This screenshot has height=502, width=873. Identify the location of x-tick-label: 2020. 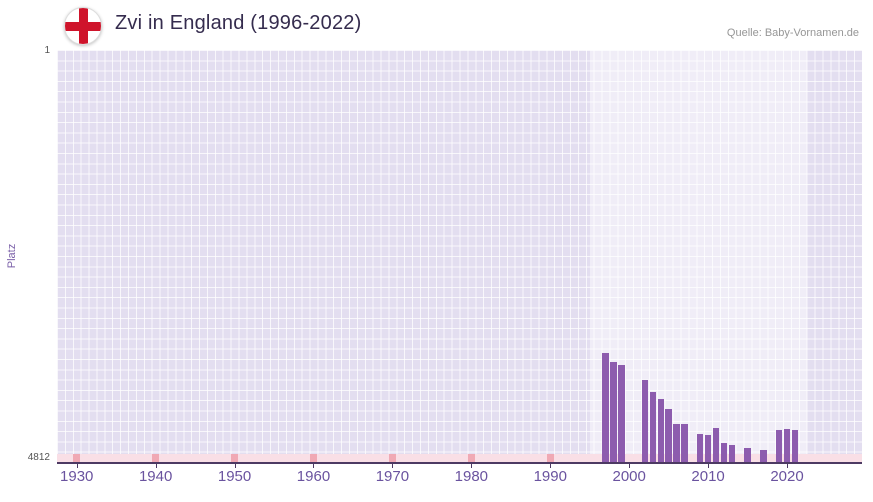
(787, 476).